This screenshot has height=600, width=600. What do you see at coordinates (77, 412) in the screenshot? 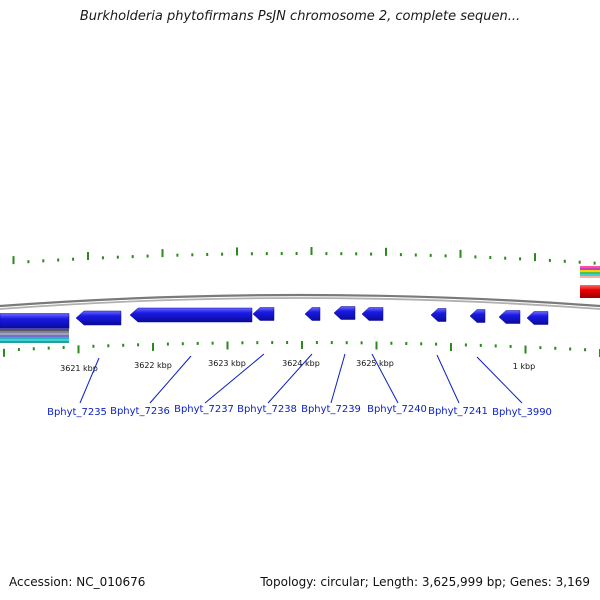
I see `gene-label: Bphyt_7235` at bounding box center [77, 412].